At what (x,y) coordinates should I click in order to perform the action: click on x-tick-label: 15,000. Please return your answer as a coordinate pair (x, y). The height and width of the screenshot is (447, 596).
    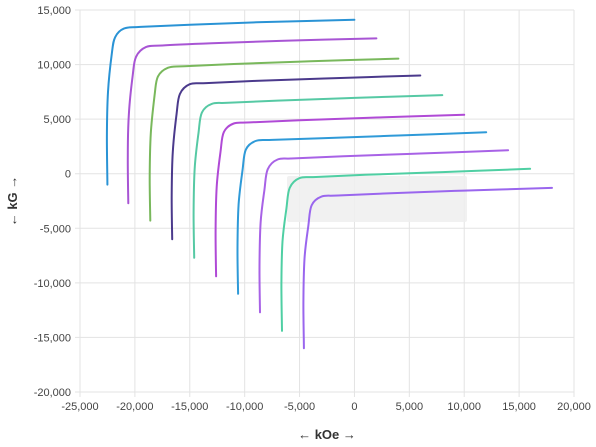
    Looking at the image, I should click on (519, 407).